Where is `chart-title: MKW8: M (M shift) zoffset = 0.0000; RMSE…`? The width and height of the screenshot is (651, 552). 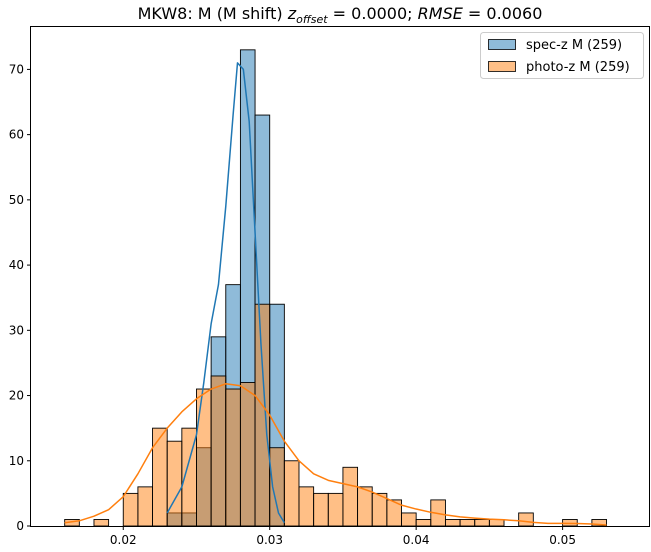
chart-title: MKW8: M (M shift) zoffset = 0.0000; RMSE… is located at coordinates (340, 15).